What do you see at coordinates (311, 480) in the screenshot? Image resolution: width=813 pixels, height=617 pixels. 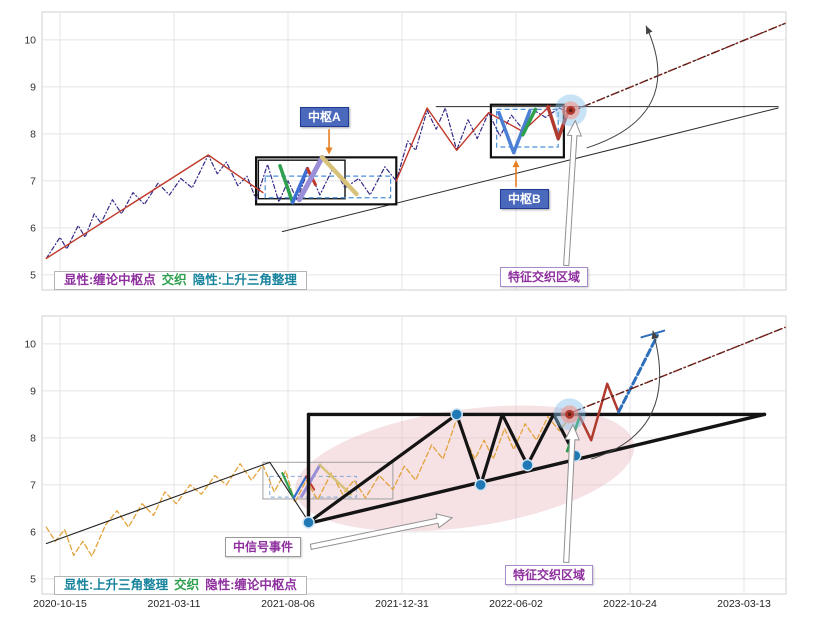 I see `mini-stroke-lavender` at bounding box center [311, 480].